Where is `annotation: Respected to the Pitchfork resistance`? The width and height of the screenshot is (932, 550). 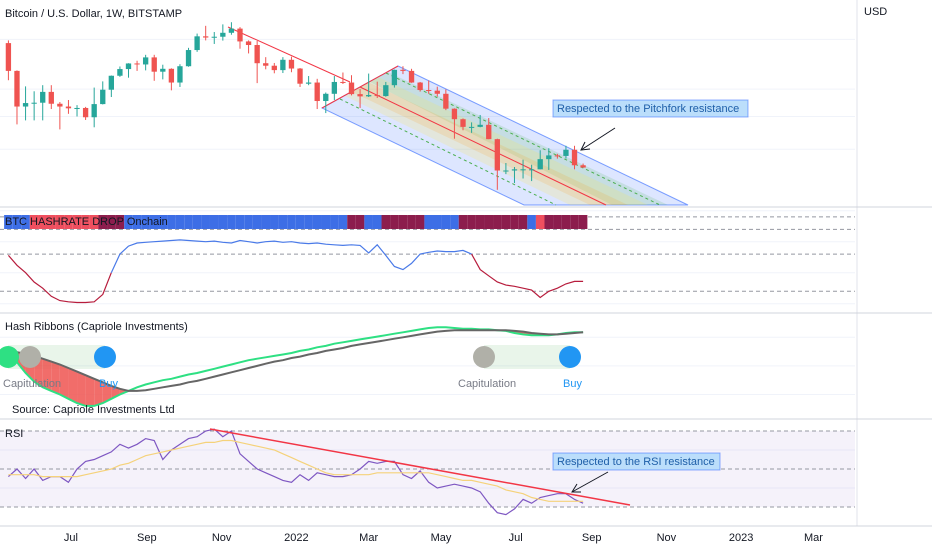
annotation: Respected to the Pitchfork resistance is located at coordinates (648, 109).